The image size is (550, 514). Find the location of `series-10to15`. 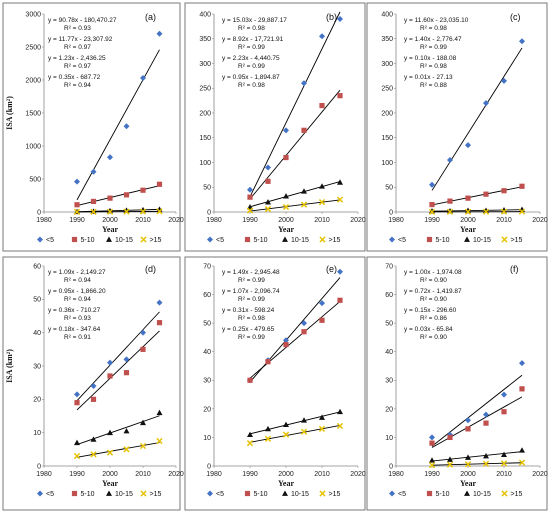

series-10to15 is located at coordinates (477, 455).